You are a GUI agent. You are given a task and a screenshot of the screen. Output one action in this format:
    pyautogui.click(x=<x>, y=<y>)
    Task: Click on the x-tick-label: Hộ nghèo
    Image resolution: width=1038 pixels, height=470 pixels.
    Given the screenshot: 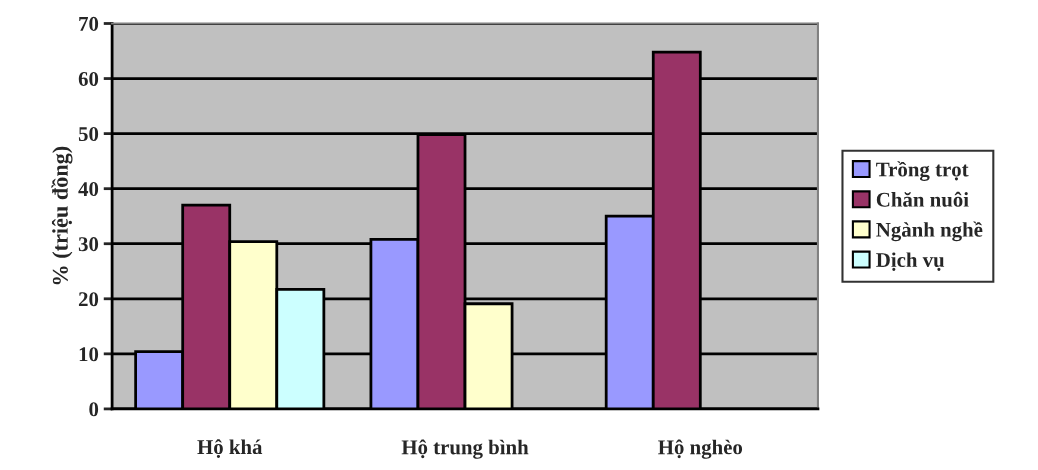 What is the action you would take?
    pyautogui.click(x=700, y=449)
    